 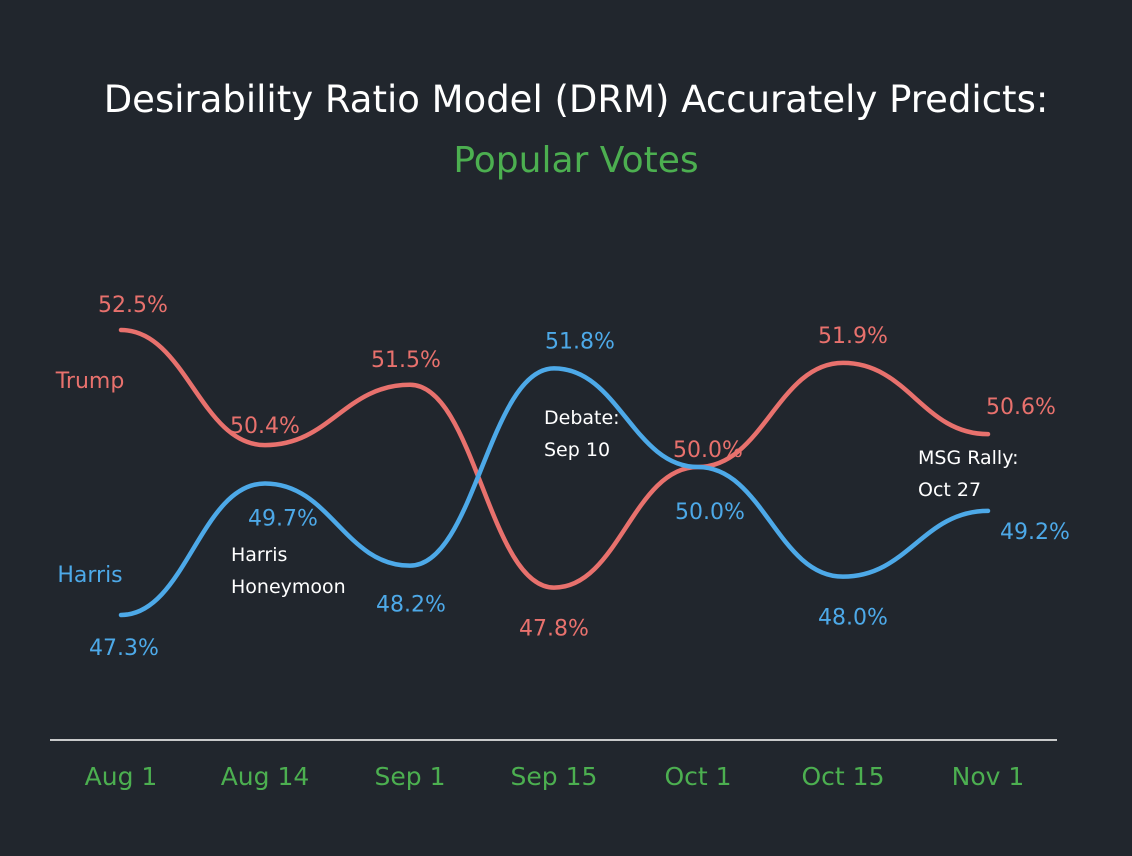 What do you see at coordinates (133, 305) in the screenshot?
I see `trump-value-label: 52.5%` at bounding box center [133, 305].